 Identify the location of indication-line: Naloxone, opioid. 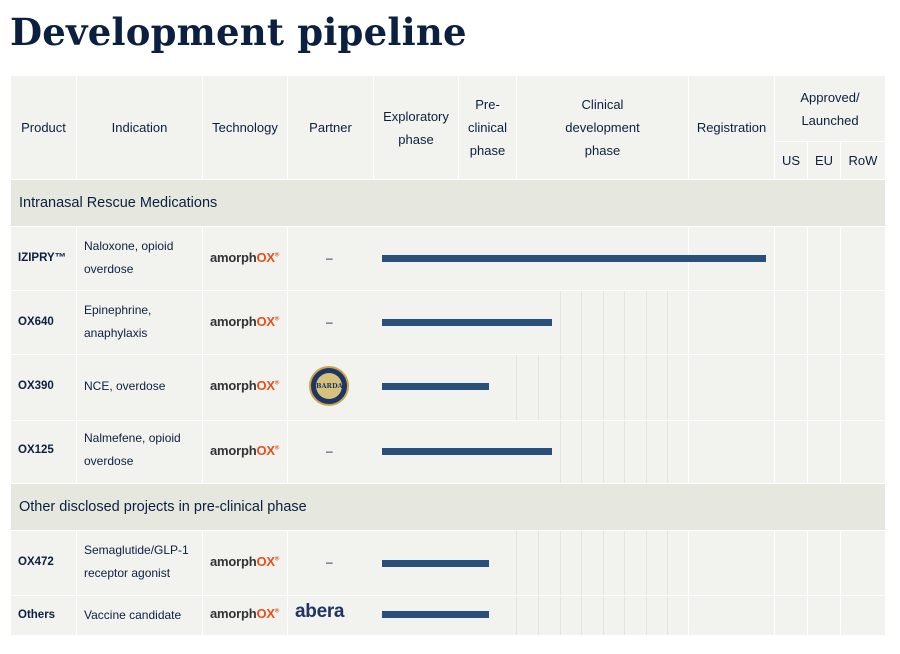
(129, 246).